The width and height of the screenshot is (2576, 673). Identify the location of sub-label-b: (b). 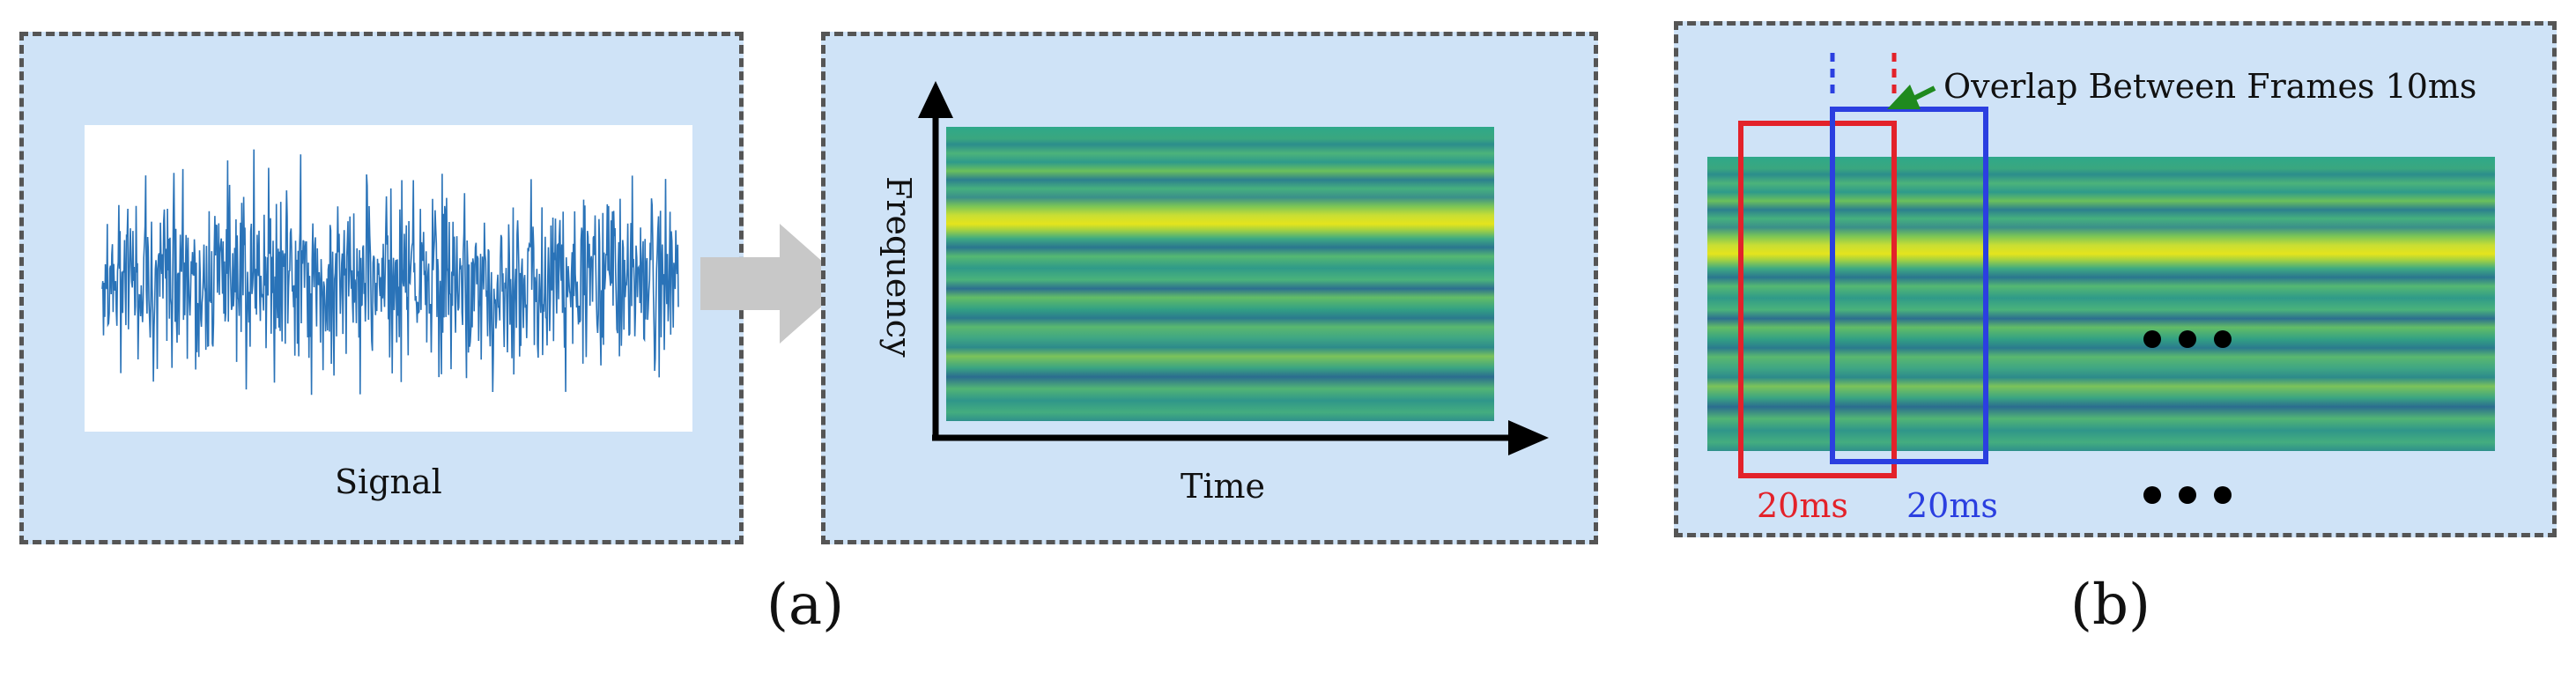
(2110, 605).